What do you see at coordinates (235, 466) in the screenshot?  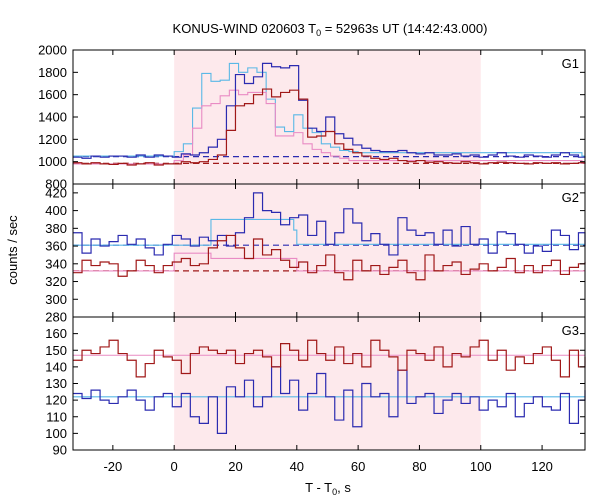 I see `x-tick-label: 20` at bounding box center [235, 466].